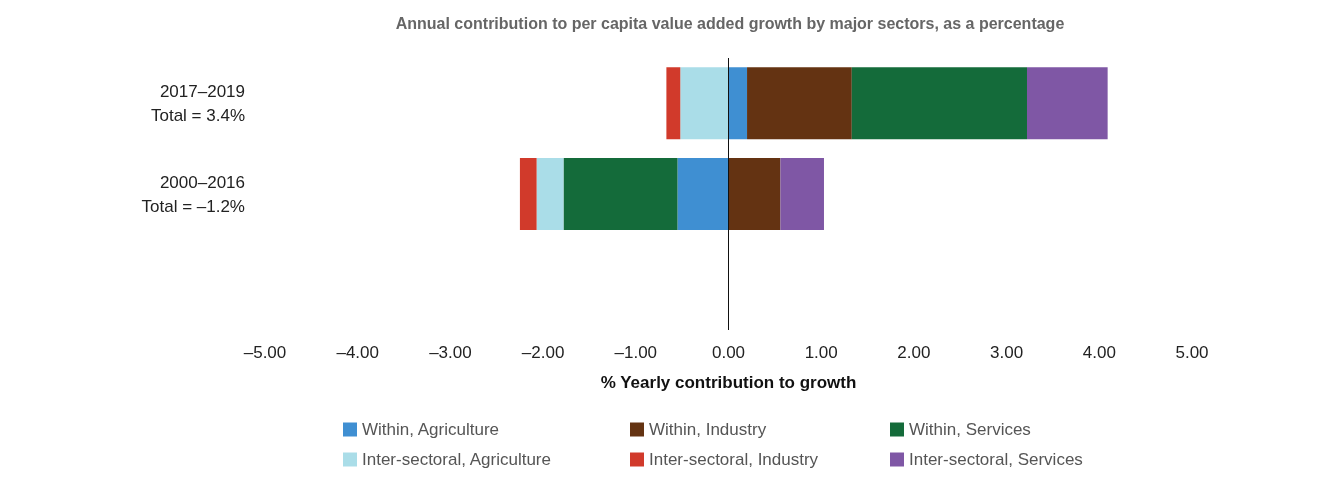  What do you see at coordinates (357, 352) in the screenshot?
I see `x-tick-label: –4.00` at bounding box center [357, 352].